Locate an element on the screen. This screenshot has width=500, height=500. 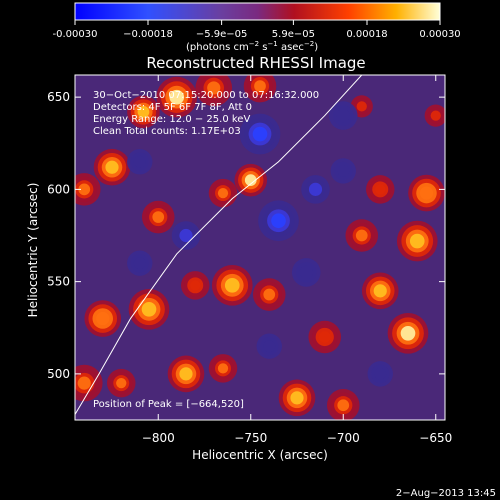
colorbar-tick-label: −5.9e−05 is located at coordinates (222, 34).